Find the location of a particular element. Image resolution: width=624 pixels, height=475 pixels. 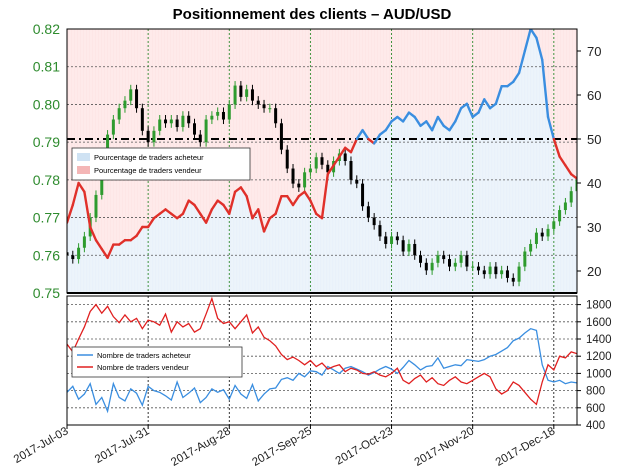

count-tick-label: 1800 is located at coordinates (599, 306).